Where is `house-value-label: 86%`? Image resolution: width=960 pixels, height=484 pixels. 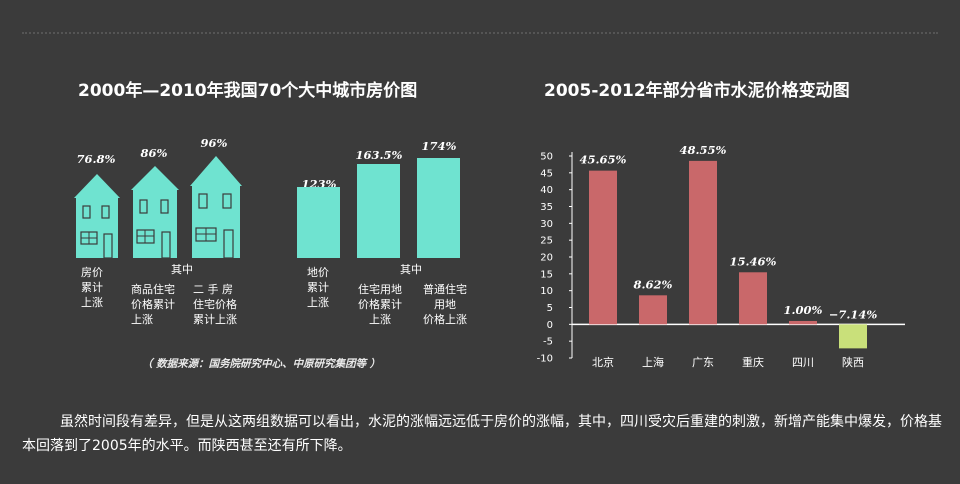 house-value-label: 86% is located at coordinates (154, 153).